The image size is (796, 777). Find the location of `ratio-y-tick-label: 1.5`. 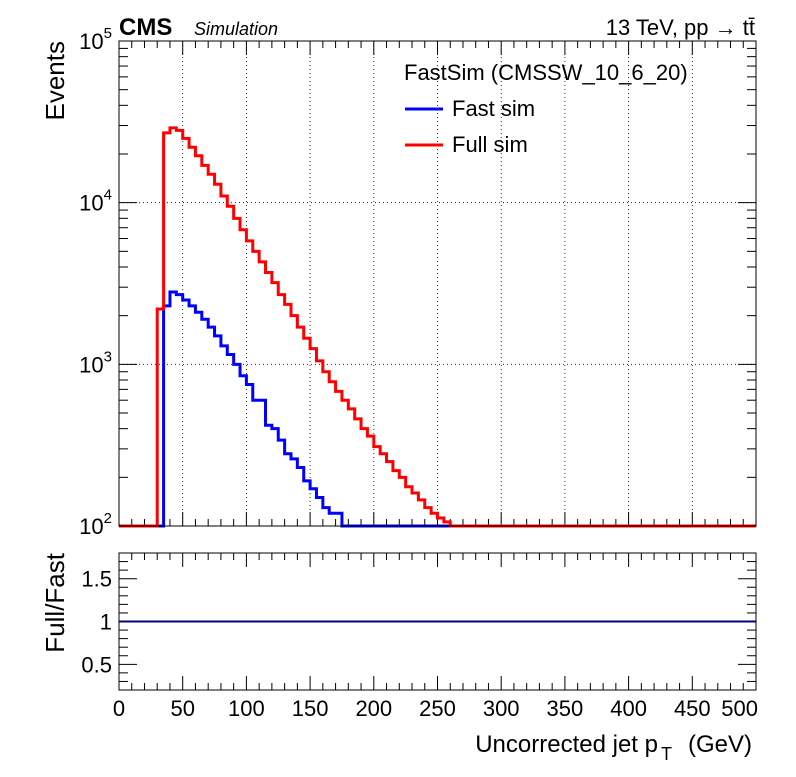

ratio-y-tick-label: 1.5 is located at coordinates (96, 579).